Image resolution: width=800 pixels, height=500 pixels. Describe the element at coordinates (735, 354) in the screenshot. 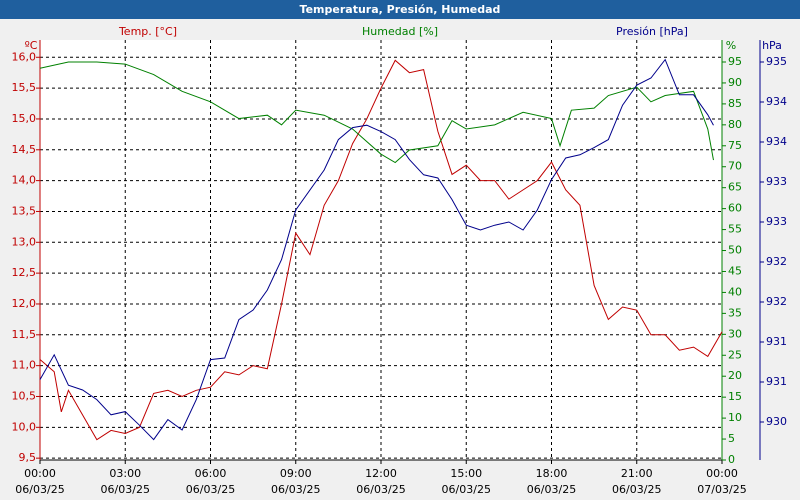

I see `y2-tick-label: 25` at that location.